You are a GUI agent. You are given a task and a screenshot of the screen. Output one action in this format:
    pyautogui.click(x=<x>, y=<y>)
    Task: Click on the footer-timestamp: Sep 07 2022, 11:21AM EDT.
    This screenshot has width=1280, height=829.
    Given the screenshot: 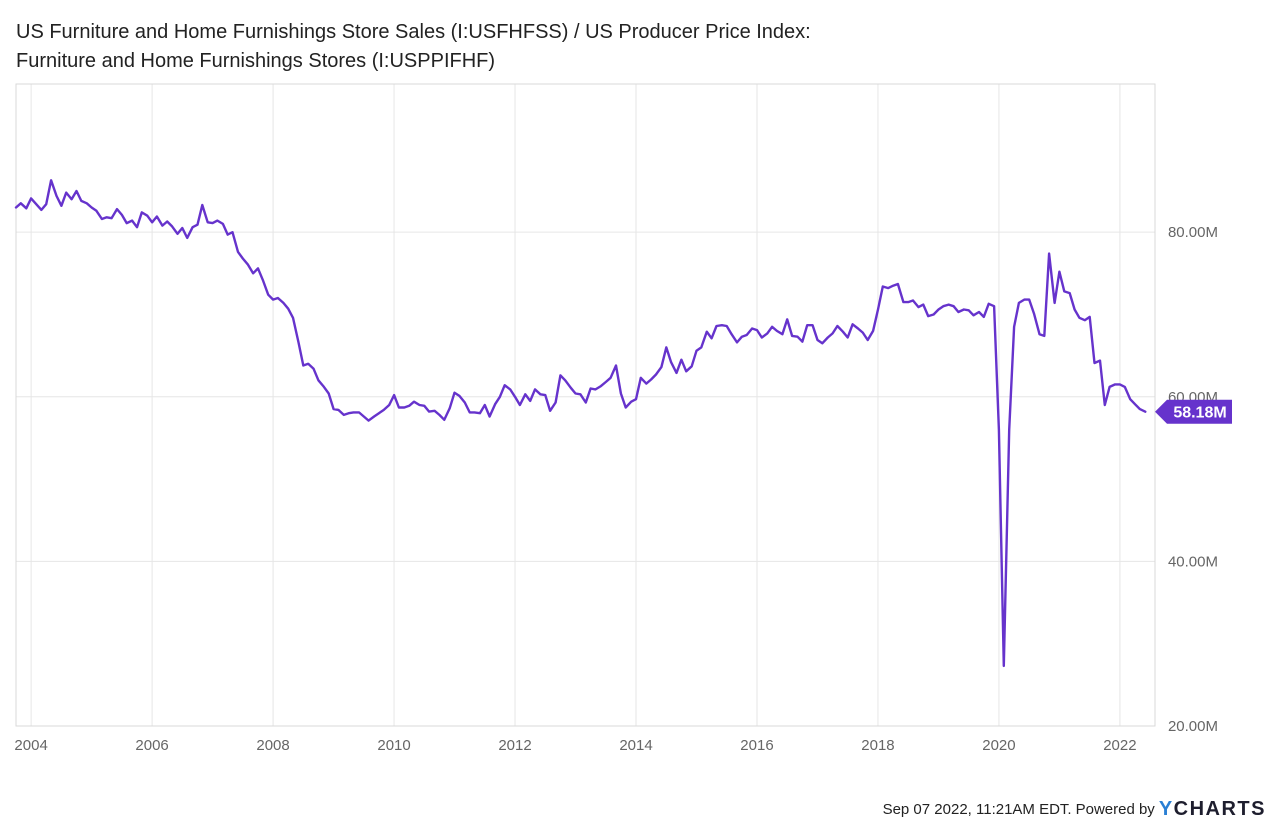 What is the action you would take?
    pyautogui.click(x=977, y=809)
    